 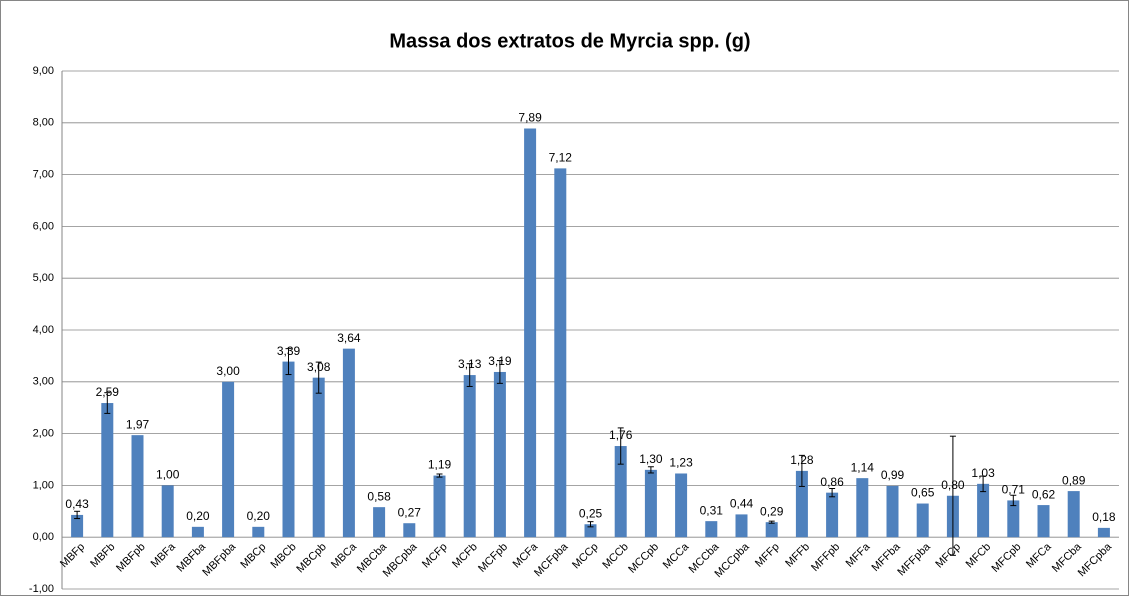 What do you see at coordinates (923, 493) in the screenshot?
I see `data-label: 0,65` at bounding box center [923, 493].